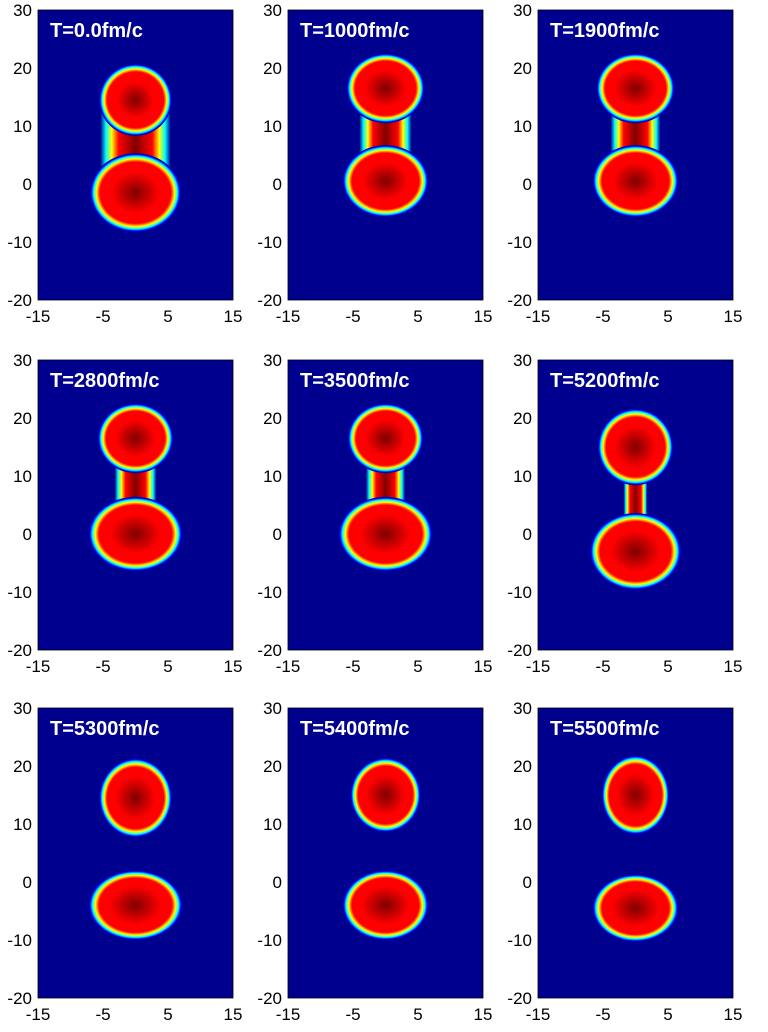 The width and height of the screenshot is (768, 1032). I want to click on density-panel-6: T=5200fm/c -15 -5 5 15 -20 -10 0 10 20 30, so click(624, 513).